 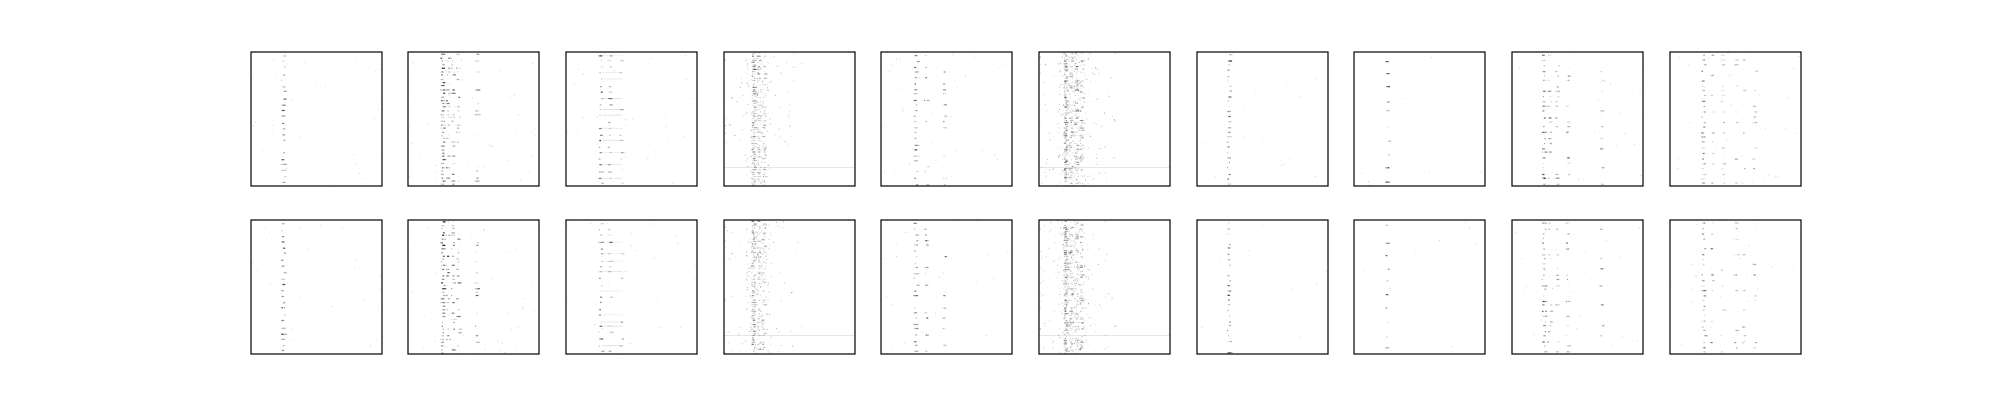 What do you see at coordinates (1104, 287) in the screenshot?
I see `panel-frame` at bounding box center [1104, 287].